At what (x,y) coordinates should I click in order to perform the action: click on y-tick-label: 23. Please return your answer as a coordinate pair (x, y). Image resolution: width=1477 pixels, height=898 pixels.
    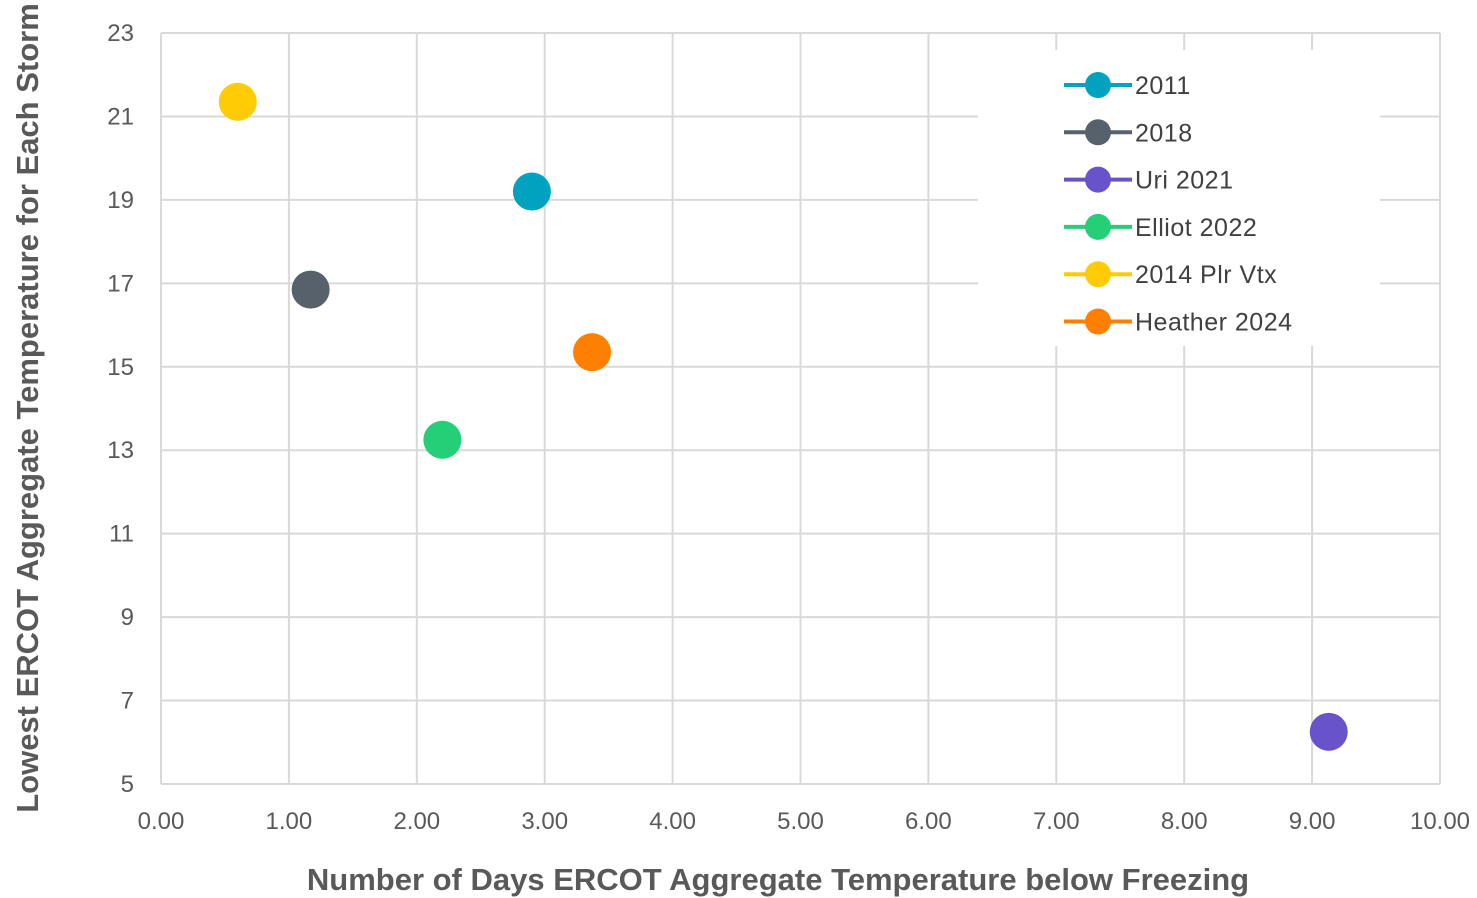
    Looking at the image, I should click on (120, 33).